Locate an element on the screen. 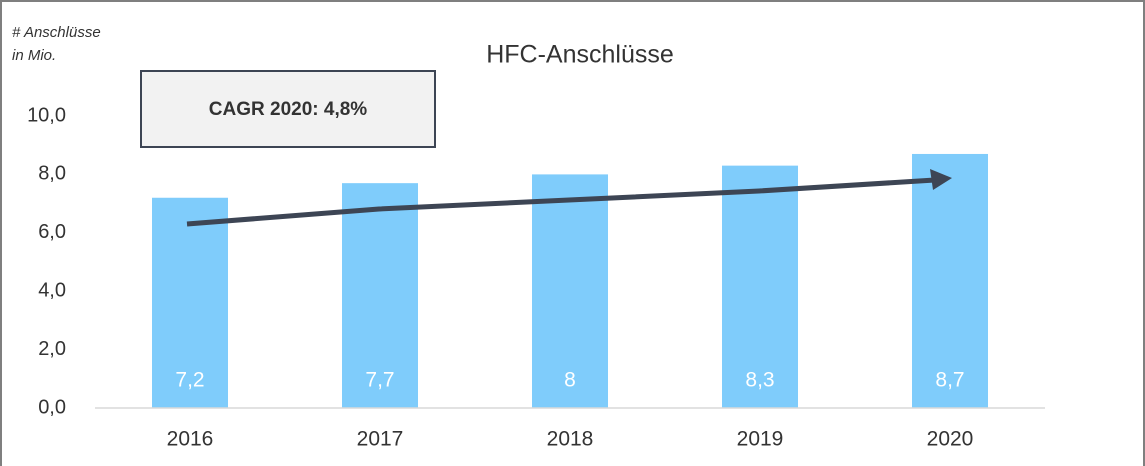 This screenshot has width=1145, height=466. y-axis-label: in Mio. is located at coordinates (34, 55).